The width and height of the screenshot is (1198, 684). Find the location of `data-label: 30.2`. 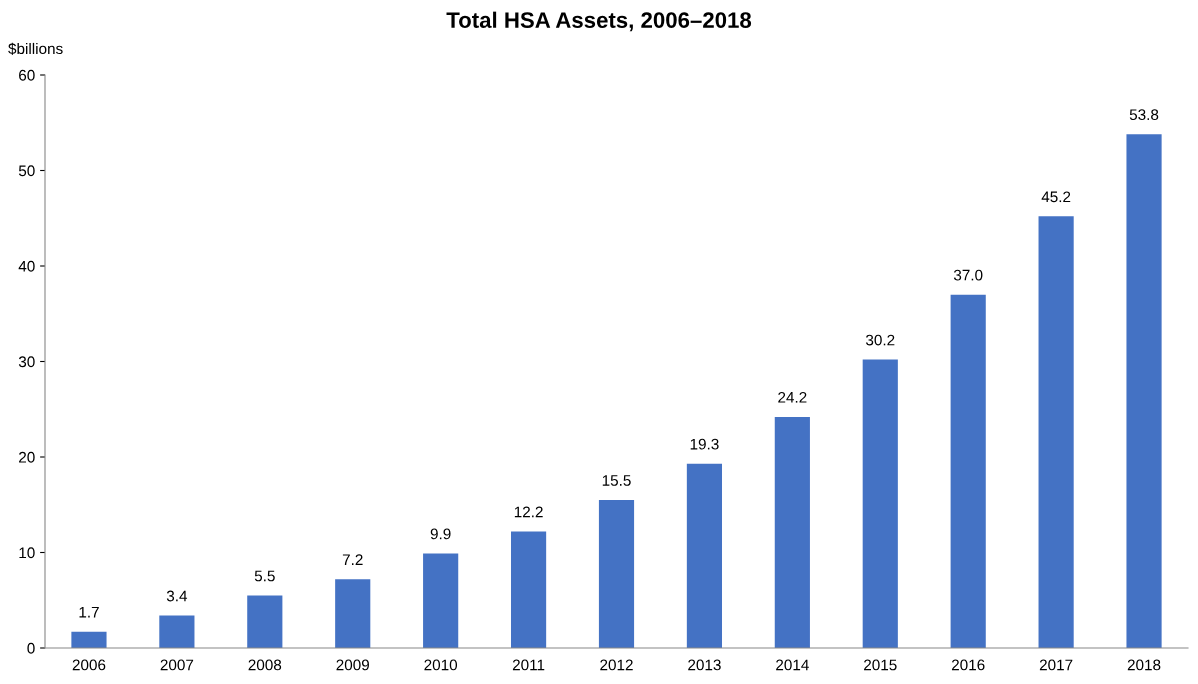

data-label: 30.2 is located at coordinates (880, 340).